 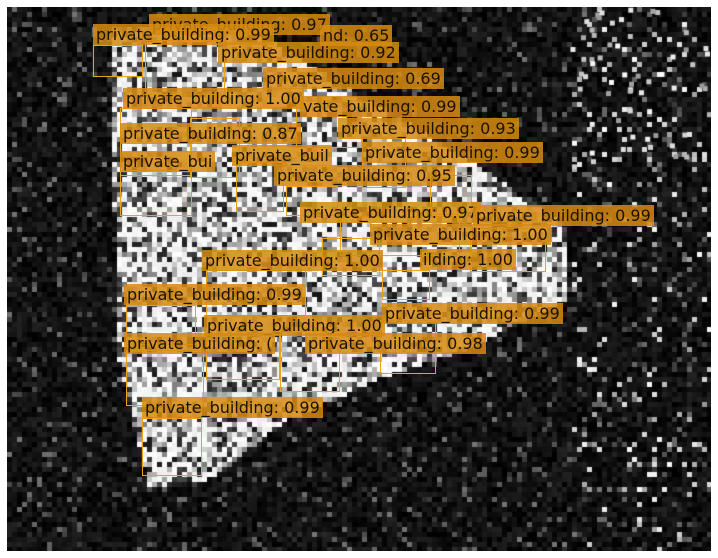 What do you see at coordinates (308, 52) in the screenshot?
I see `detection-label: private_building: 0.92` at bounding box center [308, 52].